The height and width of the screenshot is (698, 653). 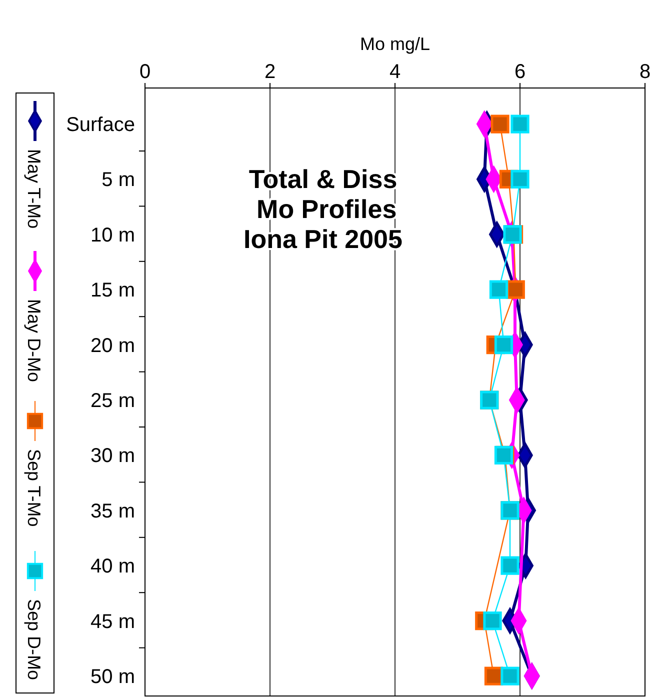 I want to click on y-tick-label: 15 m, so click(x=112, y=291).